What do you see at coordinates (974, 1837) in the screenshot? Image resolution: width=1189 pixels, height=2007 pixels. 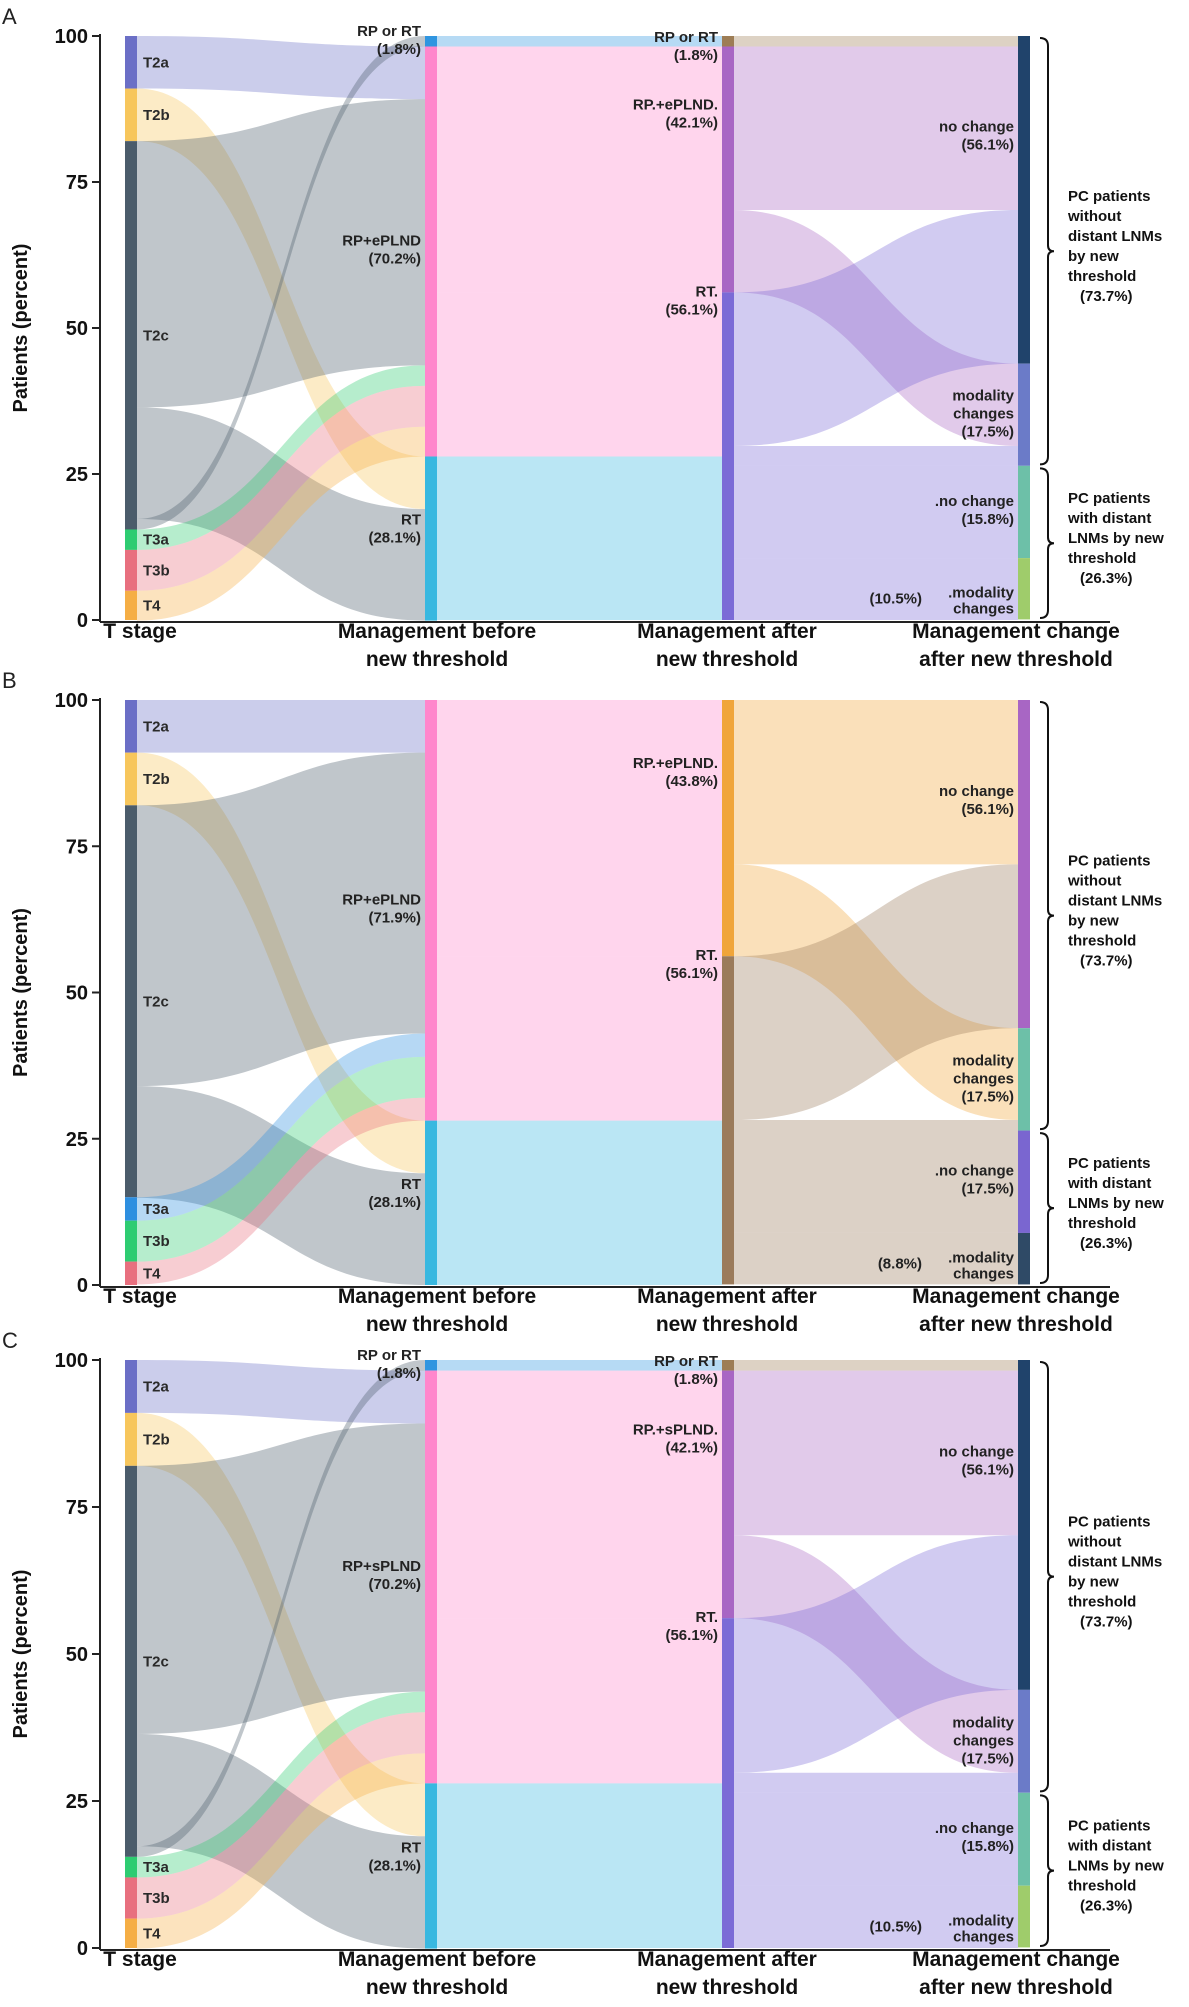 I see `panel-C-change-label-2: .no change (15.8%)` at bounding box center [974, 1837].